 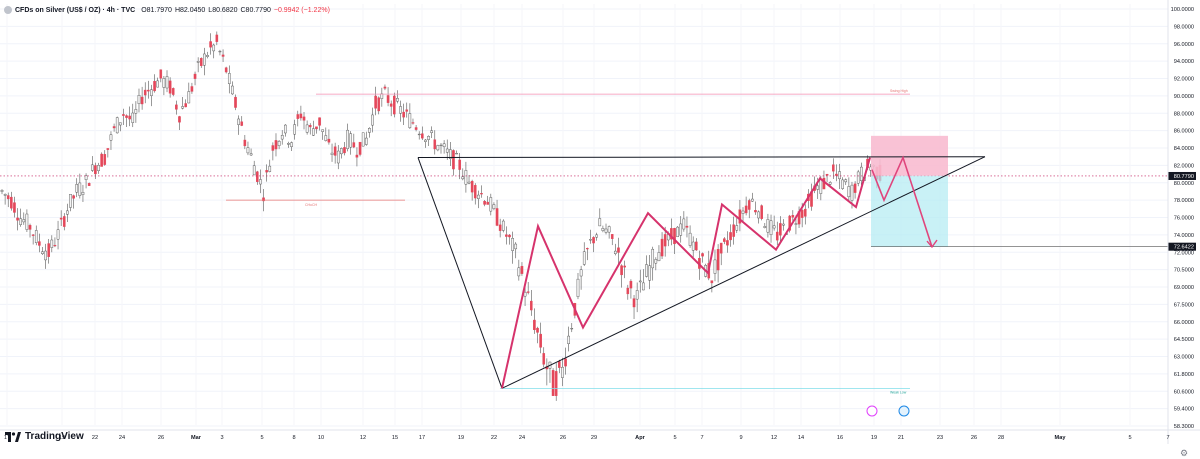 What do you see at coordinates (75, 10) in the screenshot?
I see `symbol-title: CFDs on Silver (US$ / OZ) · 4h · TVC` at bounding box center [75, 10].